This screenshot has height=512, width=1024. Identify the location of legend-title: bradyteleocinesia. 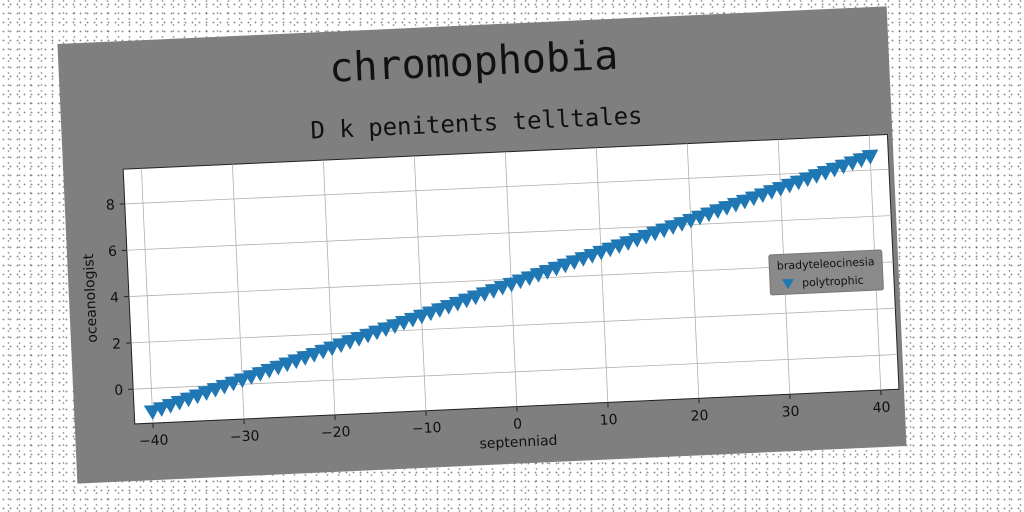
(826, 263).